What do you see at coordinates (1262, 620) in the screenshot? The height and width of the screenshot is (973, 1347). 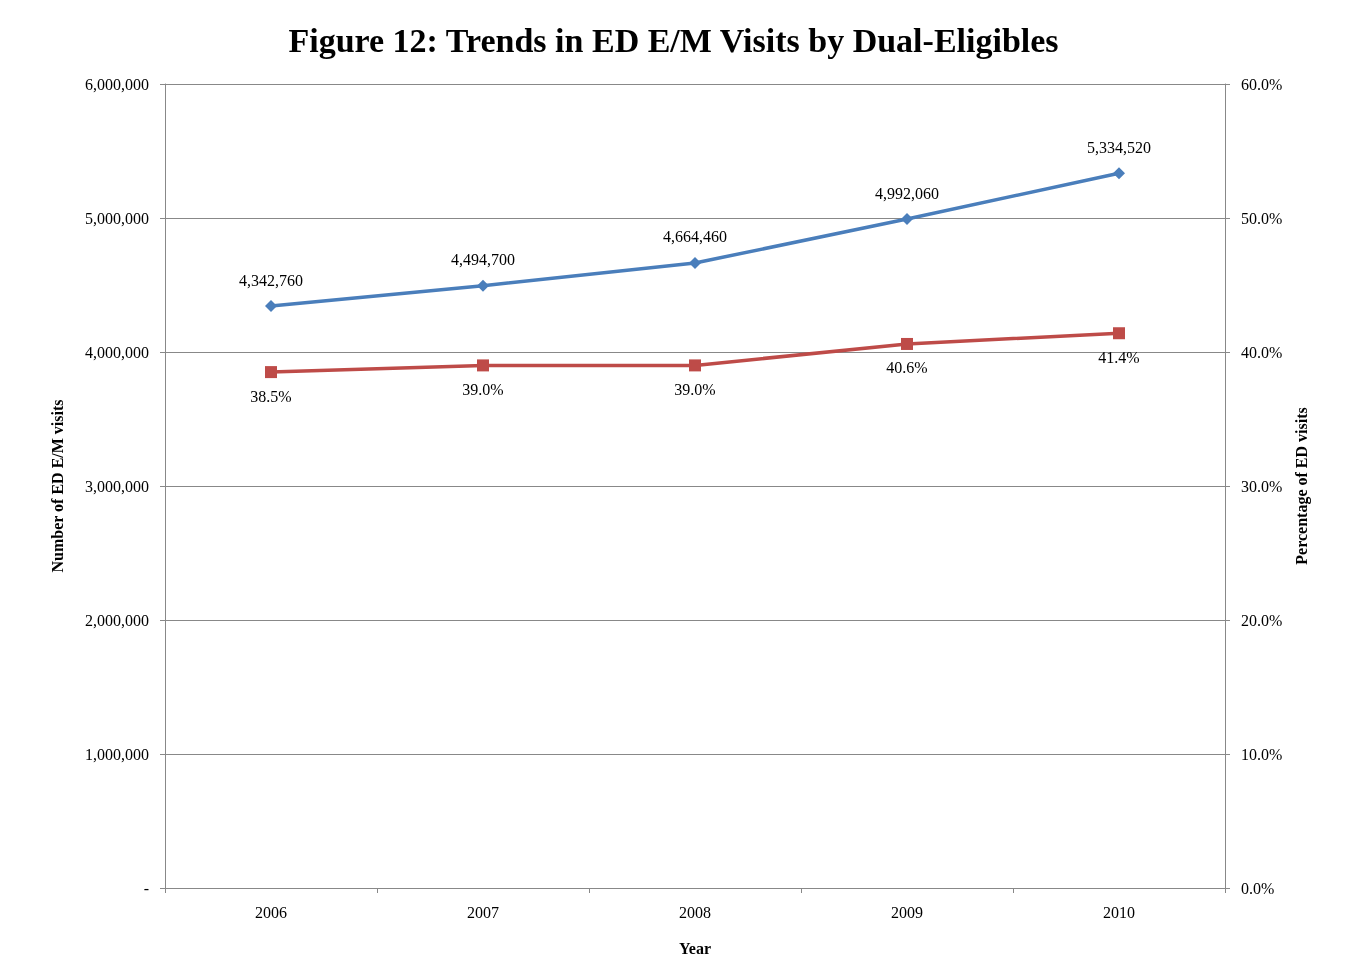 I see `y2-tick-label: 20.0%` at bounding box center [1262, 620].